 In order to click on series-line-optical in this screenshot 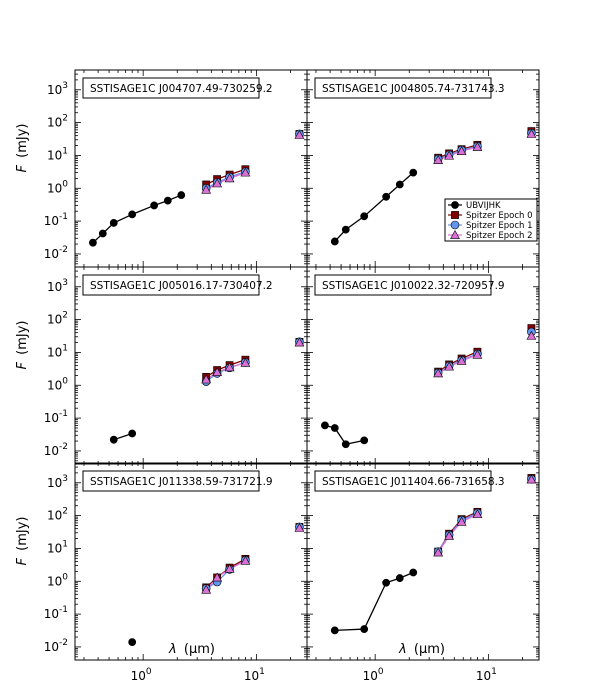, I will do `click(344, 434)`.